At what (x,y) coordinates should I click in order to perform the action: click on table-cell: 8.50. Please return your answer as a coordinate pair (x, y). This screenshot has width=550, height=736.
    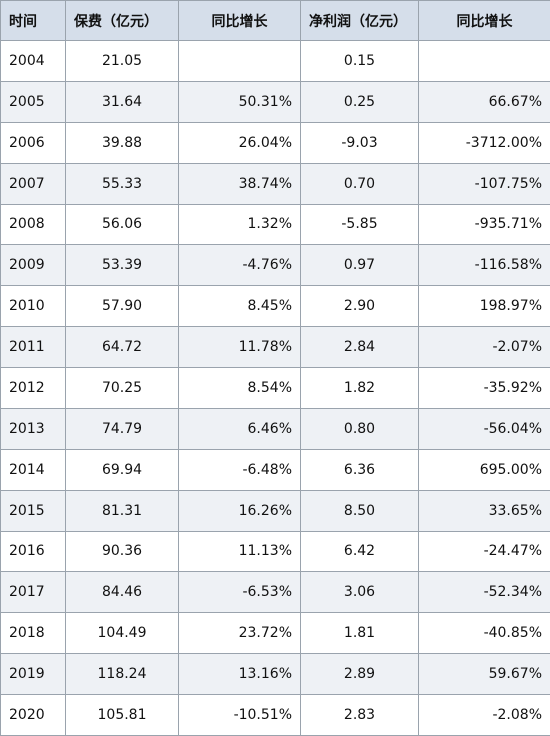
    Looking at the image, I should click on (359, 510).